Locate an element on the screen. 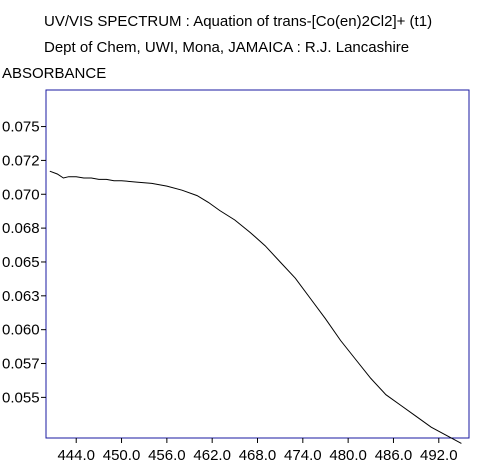 The image size is (486, 468). y-tick-label: 0.063 is located at coordinates (21, 296).